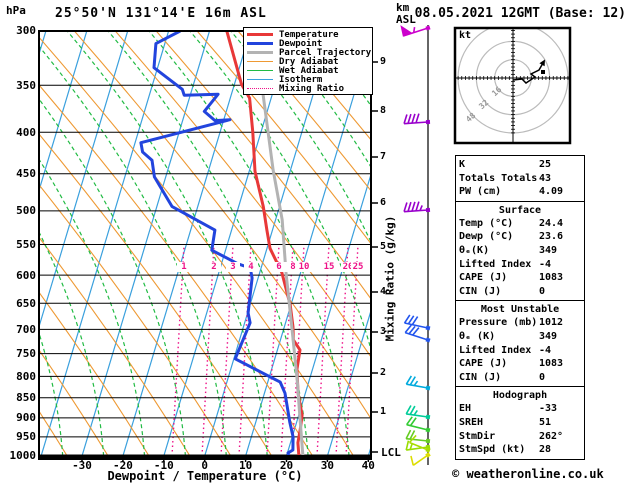 The image size is (629, 486). I want to click on row-value: 28, so click(545, 450).